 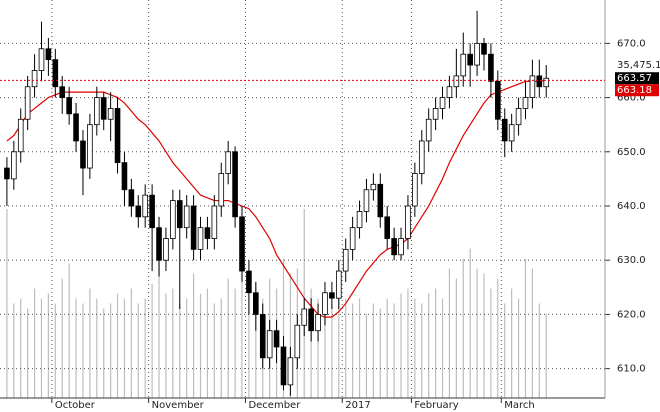 What do you see at coordinates (519, 405) in the screenshot?
I see `x-tick-label: March` at bounding box center [519, 405].